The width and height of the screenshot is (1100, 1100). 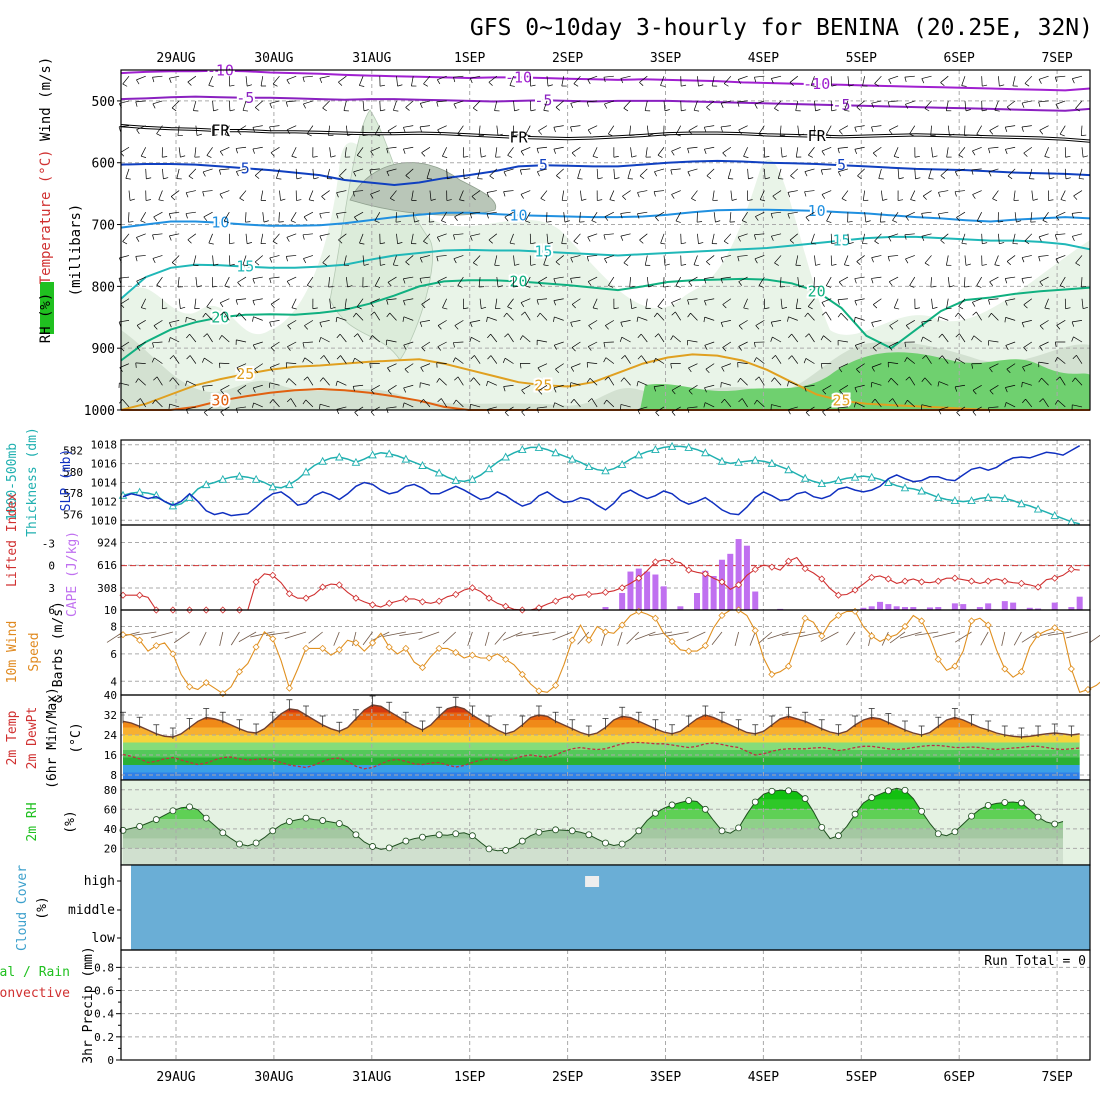 I want to click on li-axis-title: Lifted Index, so click(x=12, y=540).